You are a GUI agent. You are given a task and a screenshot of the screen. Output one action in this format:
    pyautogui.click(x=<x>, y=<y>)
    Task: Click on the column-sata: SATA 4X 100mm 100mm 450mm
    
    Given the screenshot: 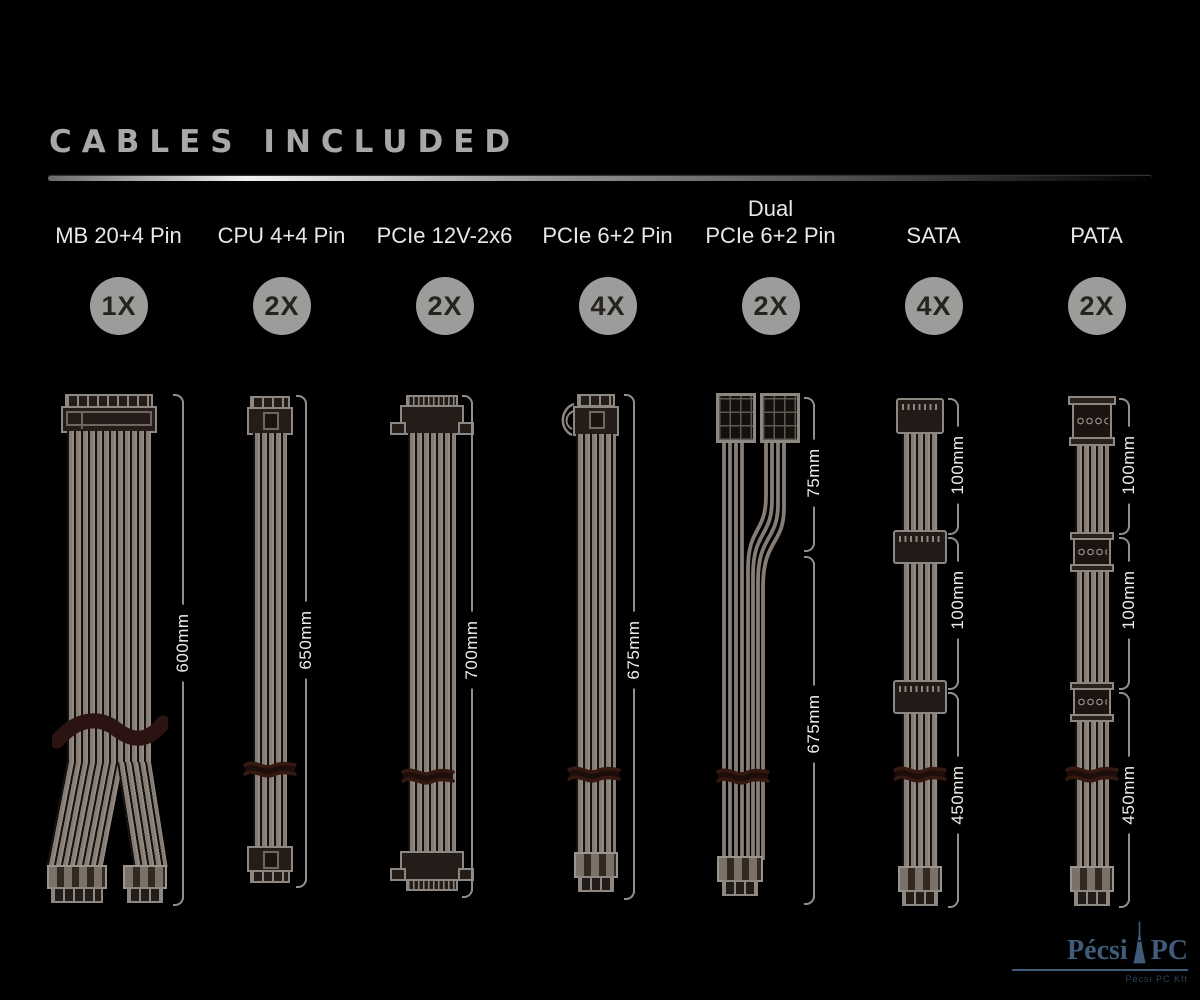 What is the action you would take?
    pyautogui.click(x=933, y=500)
    